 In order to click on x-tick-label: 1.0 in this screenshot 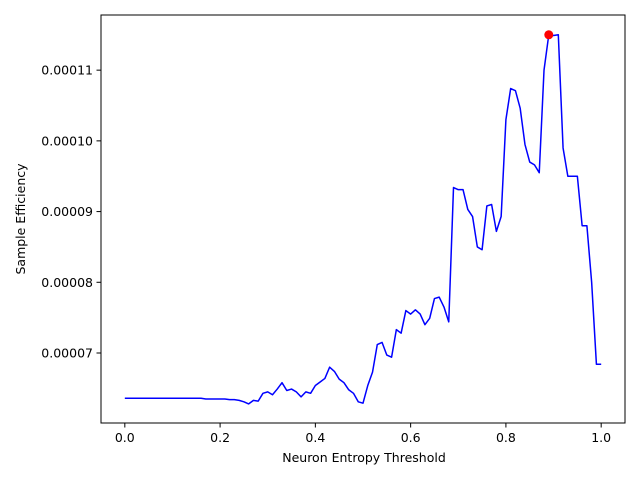, I will do `click(601, 437)`.